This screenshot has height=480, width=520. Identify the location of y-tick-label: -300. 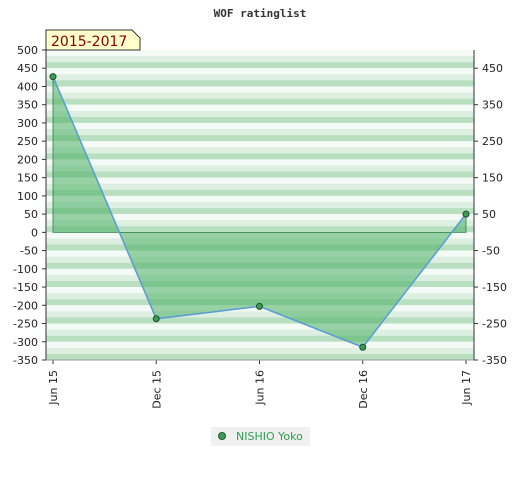
(25, 342).